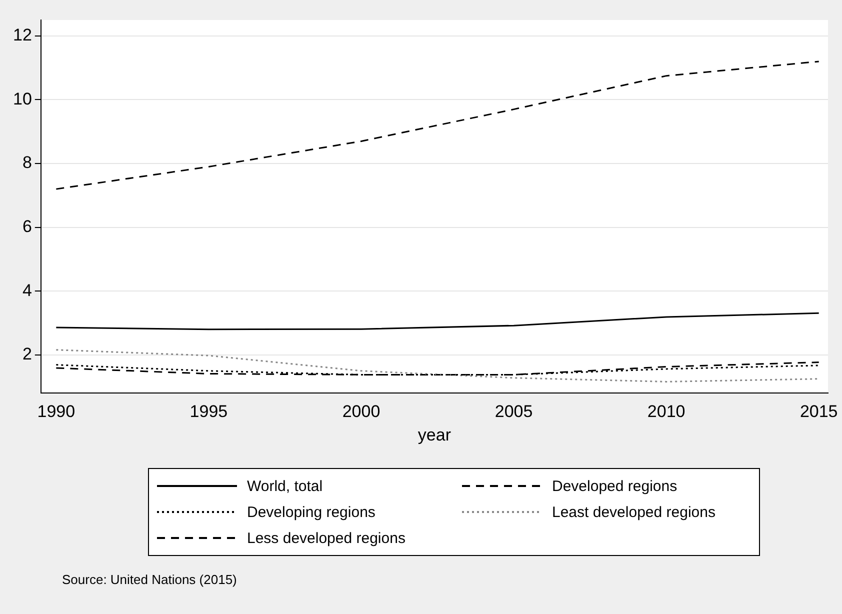  What do you see at coordinates (819, 412) in the screenshot?
I see `x-tick-label: 2015` at bounding box center [819, 412].